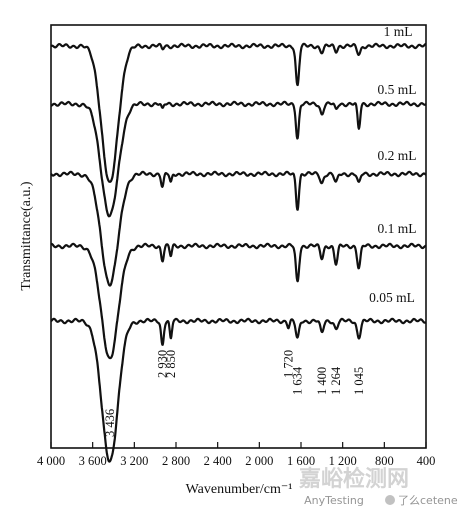 The width and height of the screenshot is (472, 512). I want to click on peak-label: 1 045, so click(359, 381).